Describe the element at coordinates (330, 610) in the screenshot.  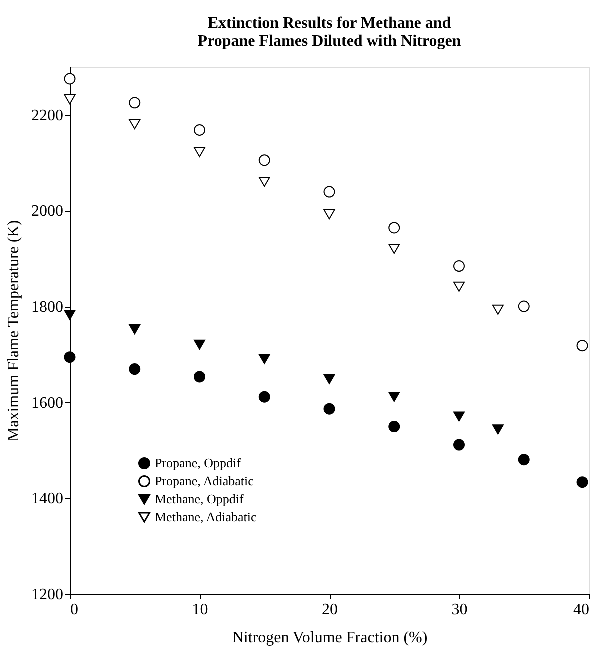
I see `x-tick-label: 20` at that location.